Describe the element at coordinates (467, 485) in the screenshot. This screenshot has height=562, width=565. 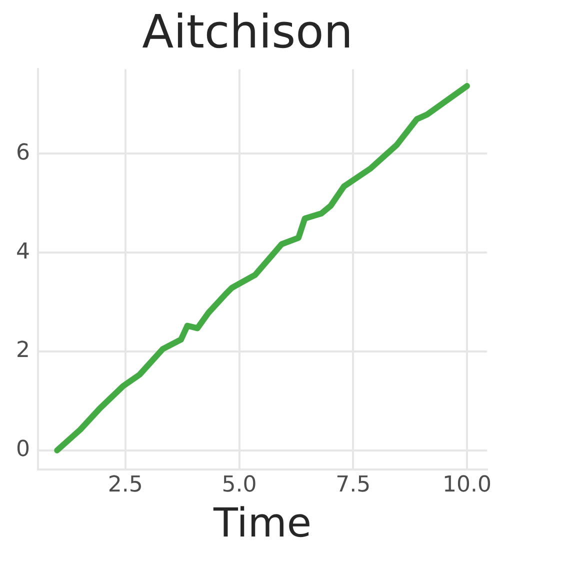
I see `x-tick-label: 10.0` at that location.